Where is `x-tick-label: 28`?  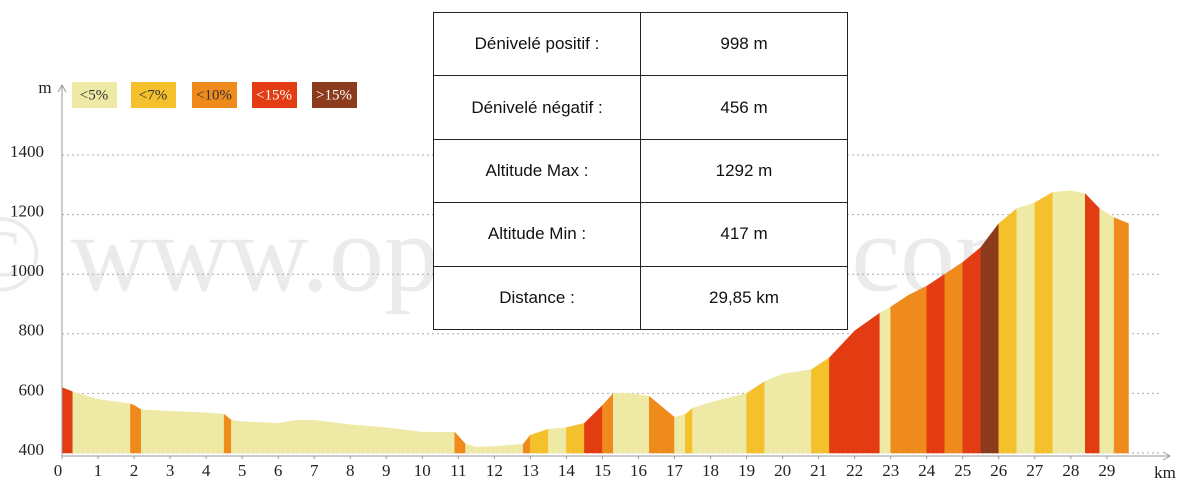 x-tick-label: 28 is located at coordinates (1070, 470).